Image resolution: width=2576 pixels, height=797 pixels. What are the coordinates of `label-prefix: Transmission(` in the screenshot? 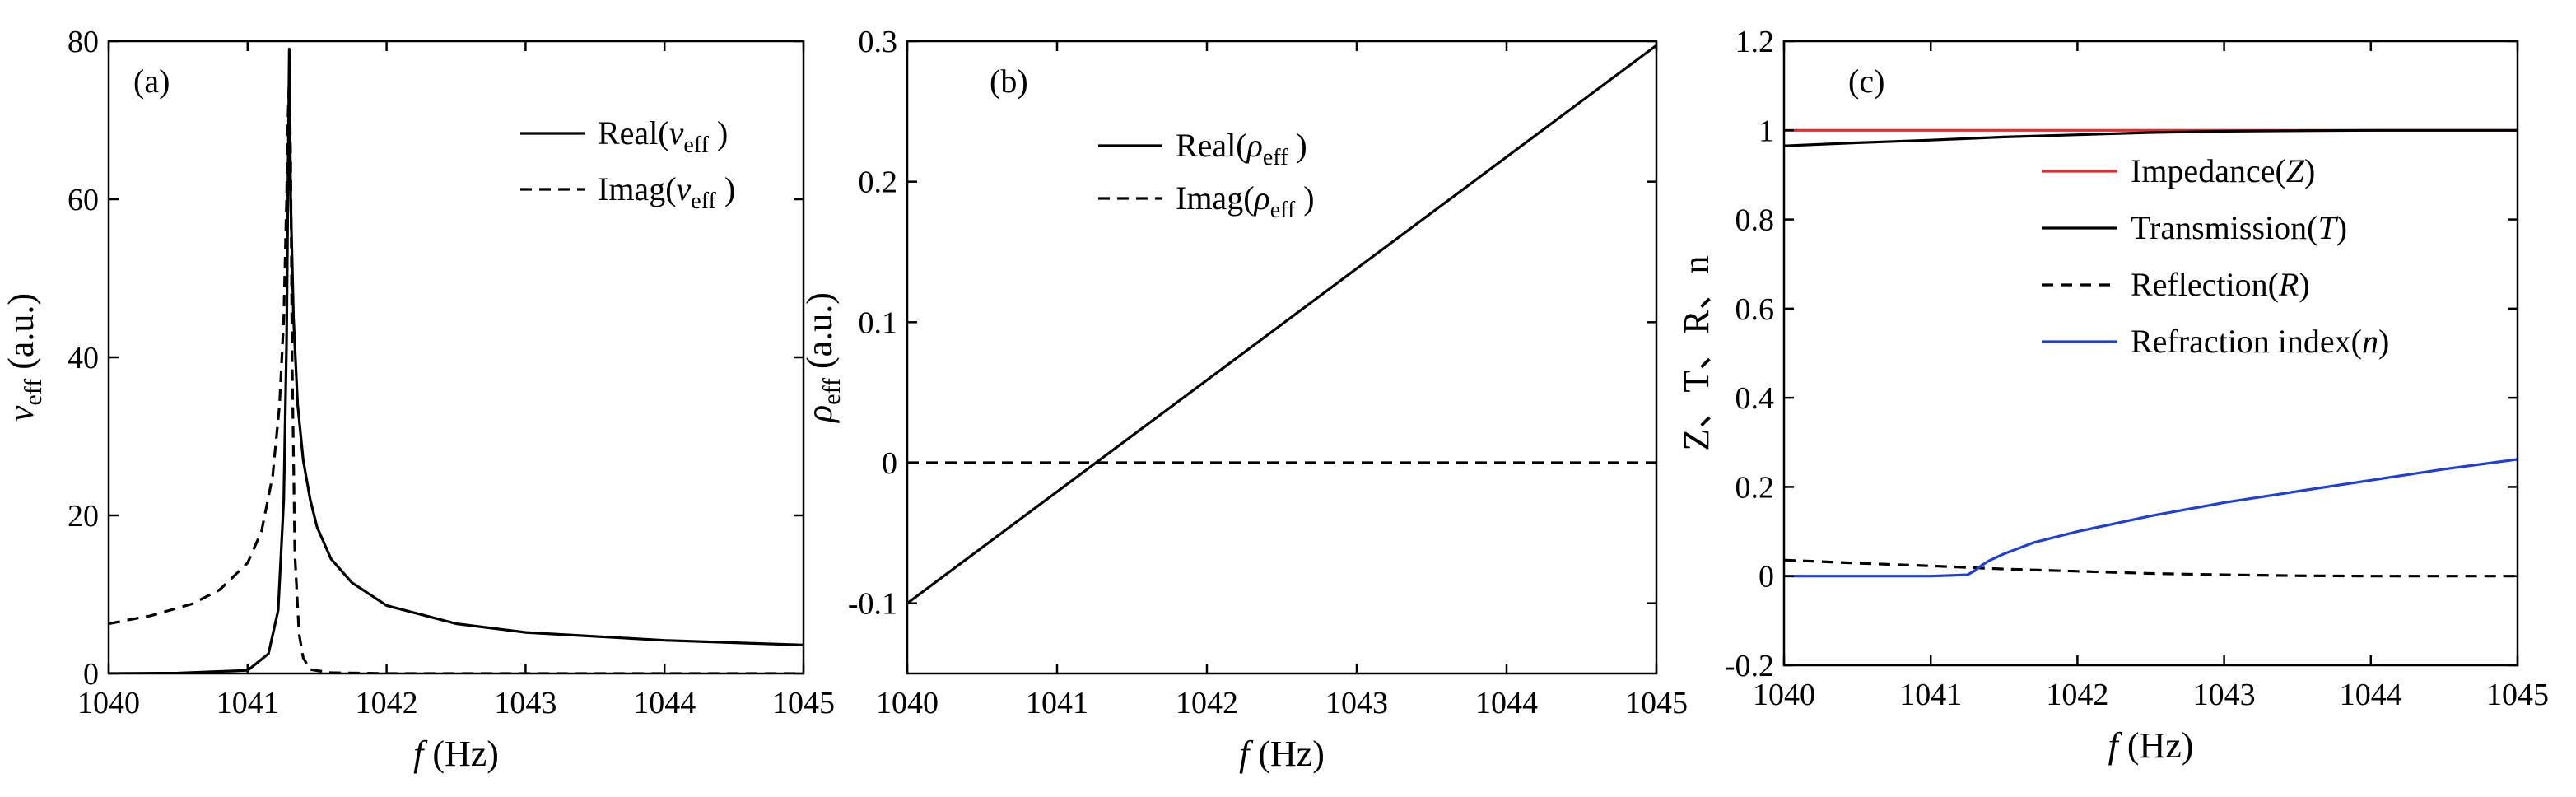 It's located at (2224, 227).